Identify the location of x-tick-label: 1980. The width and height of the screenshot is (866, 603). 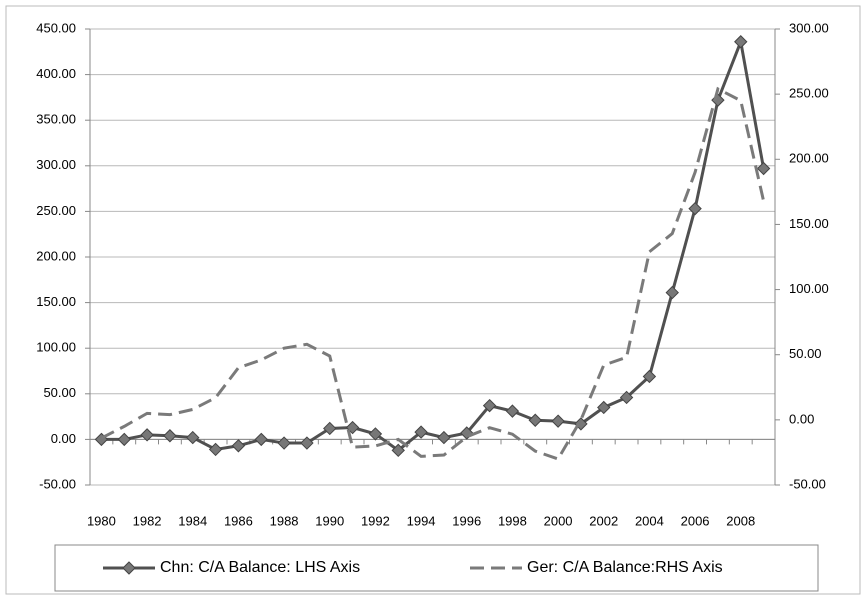
(101, 520).